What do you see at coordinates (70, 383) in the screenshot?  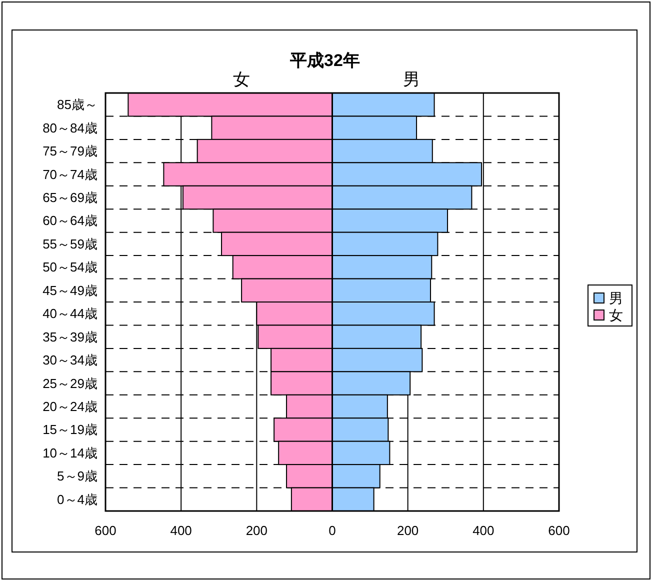 I see `y-tick-label: 25～29歳` at bounding box center [70, 383].